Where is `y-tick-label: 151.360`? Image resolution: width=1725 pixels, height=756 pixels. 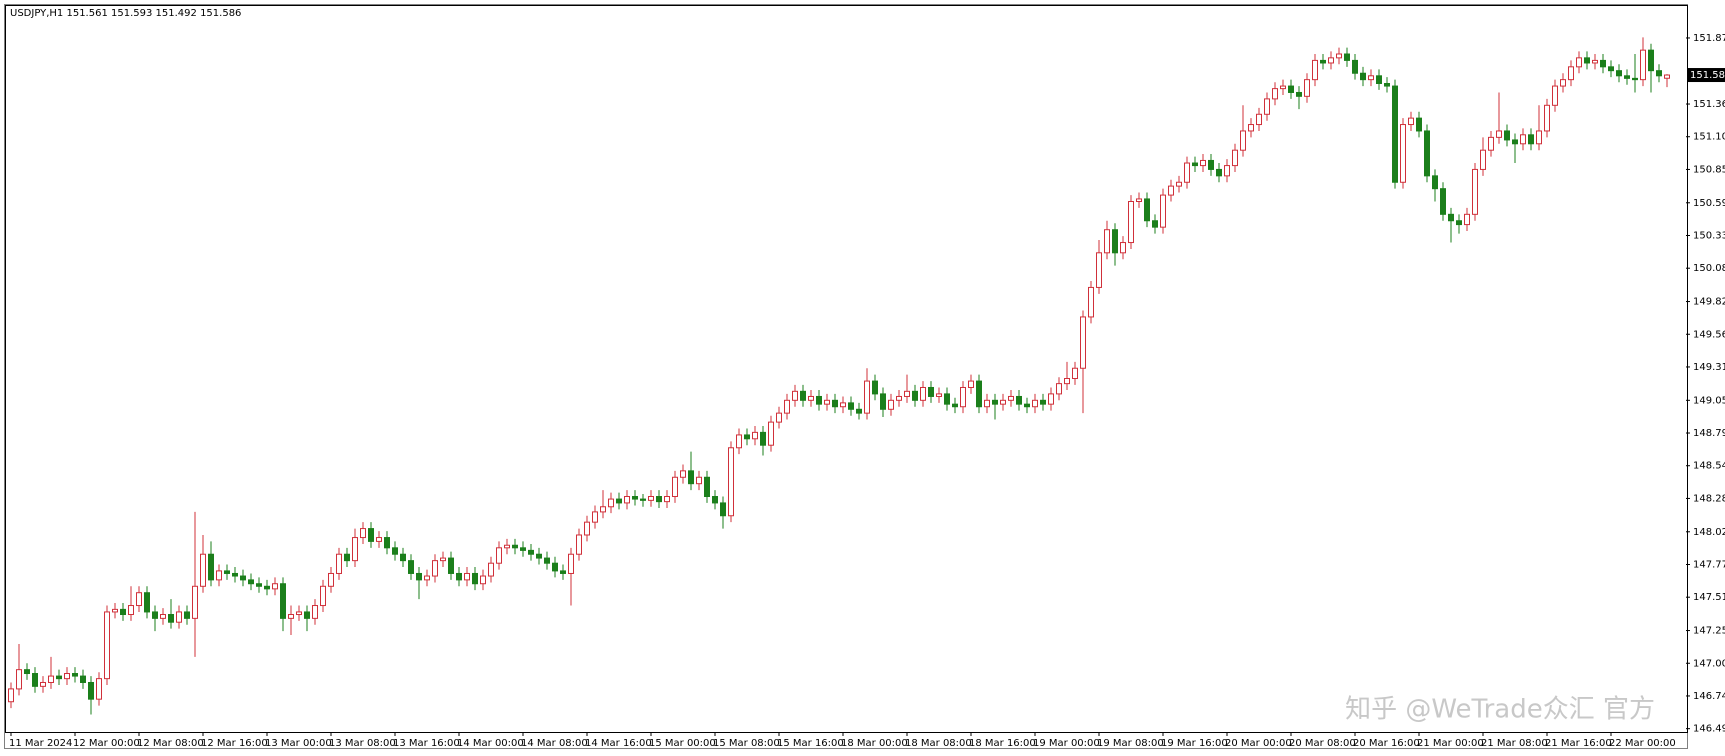 y-tick-label: 151.360 is located at coordinates (1709, 104).